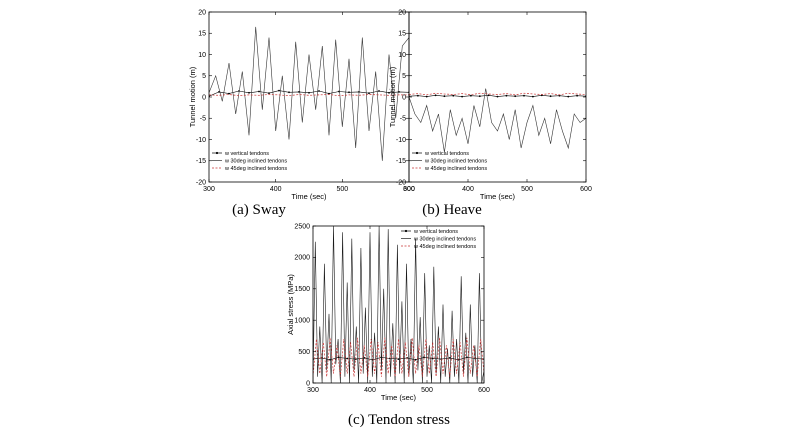 This screenshot has height=437, width=800. I want to click on tendon-stress-y-tick-label: 2000, so click(302, 258).